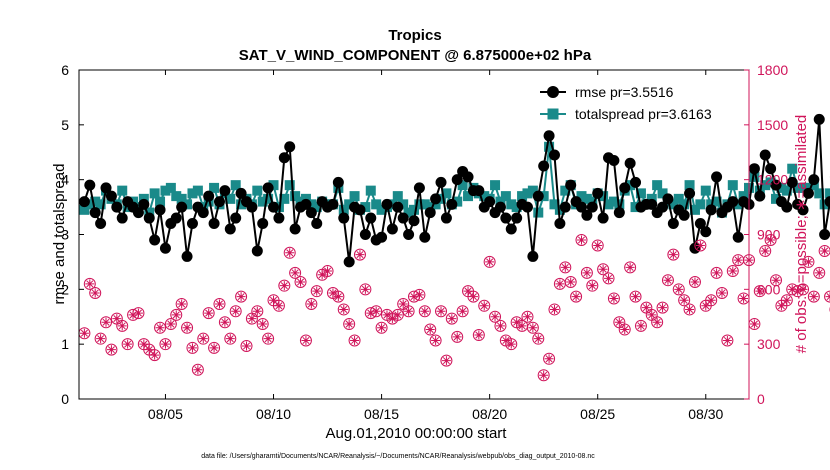  Describe the element at coordinates (761, 399) in the screenshot. I see `y-right-tick-label: 0` at that location.